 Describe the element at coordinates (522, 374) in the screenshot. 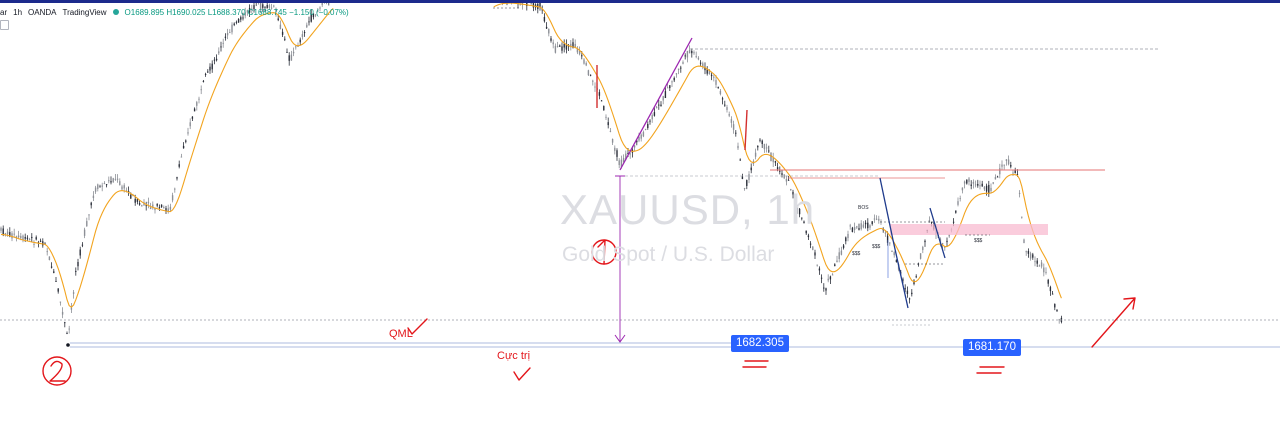

I see `extreme-check-mark` at that location.